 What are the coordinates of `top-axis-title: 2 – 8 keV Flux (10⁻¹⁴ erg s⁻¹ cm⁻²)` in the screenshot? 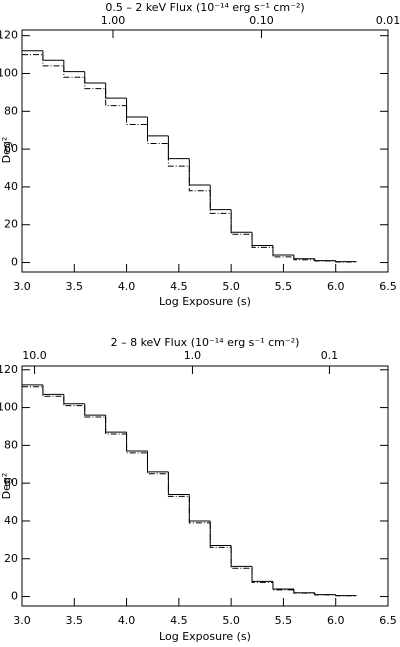 It's located at (205, 342).